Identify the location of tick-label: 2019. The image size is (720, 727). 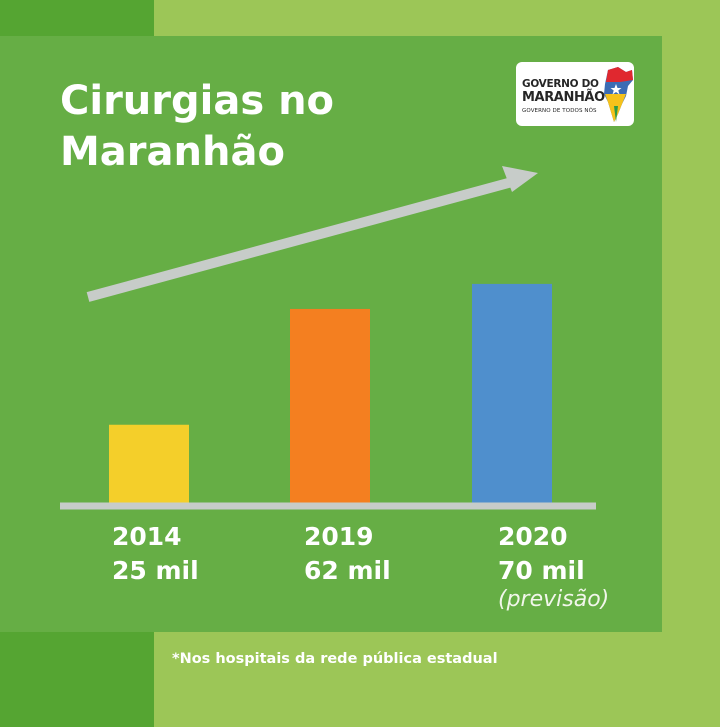
(339, 536).